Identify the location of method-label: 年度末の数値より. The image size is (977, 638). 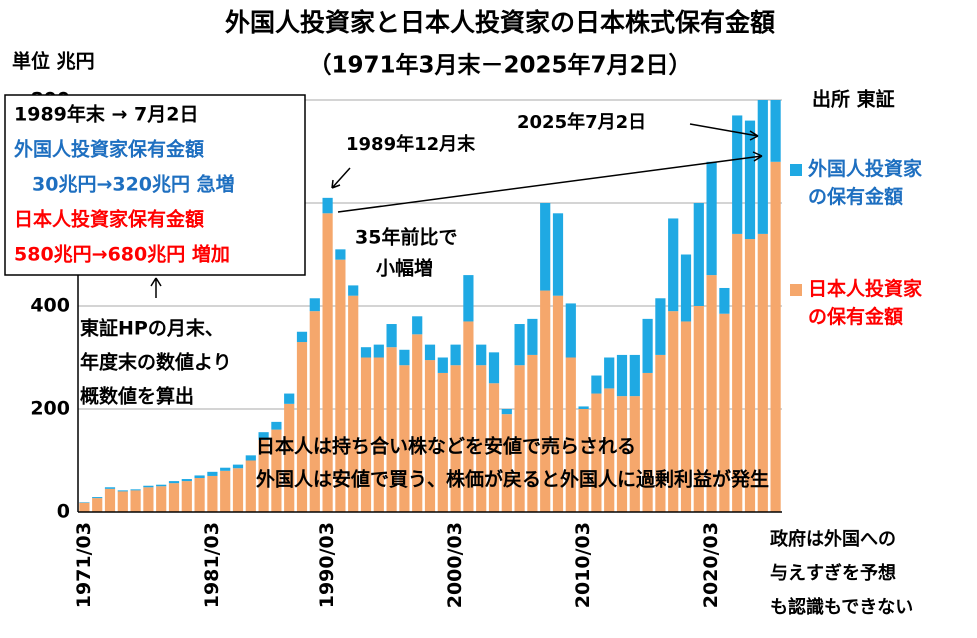
(156, 362).